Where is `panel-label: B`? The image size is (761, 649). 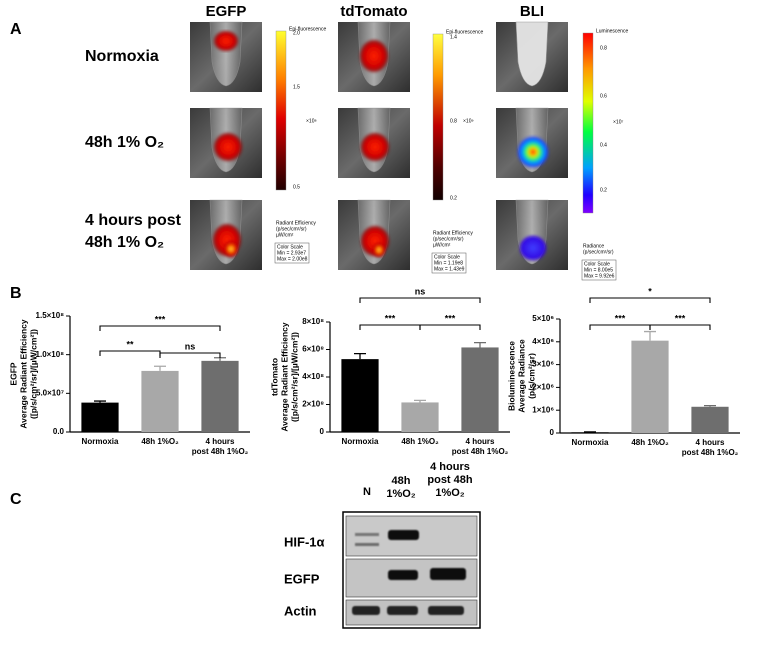 panel-label: B is located at coordinates (16, 293).